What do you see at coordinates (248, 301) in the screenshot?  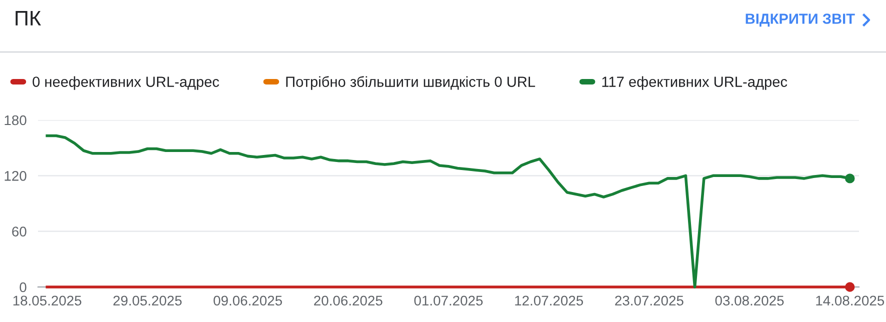 I see `x-tick-label: 09.06.2025` at bounding box center [248, 301].